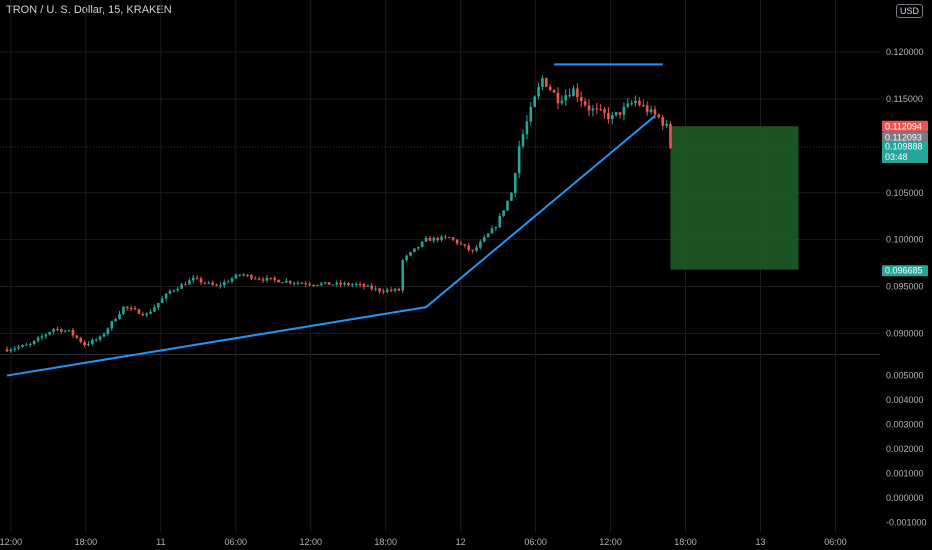 This screenshot has height=550, width=932. I want to click on indicator-tick-label: 0.003000, so click(905, 425).